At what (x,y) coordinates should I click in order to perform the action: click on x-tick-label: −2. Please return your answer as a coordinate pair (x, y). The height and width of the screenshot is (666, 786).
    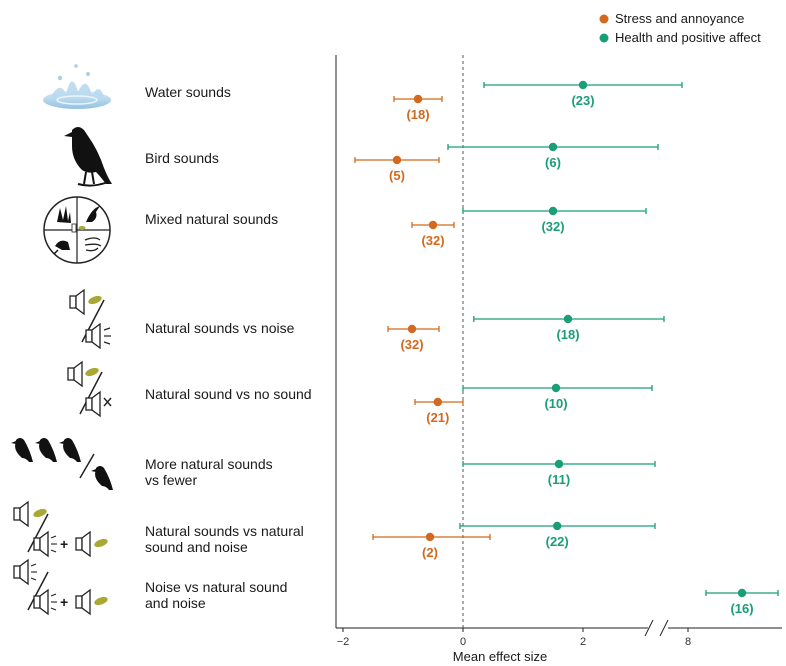
    Looking at the image, I should click on (343, 642).